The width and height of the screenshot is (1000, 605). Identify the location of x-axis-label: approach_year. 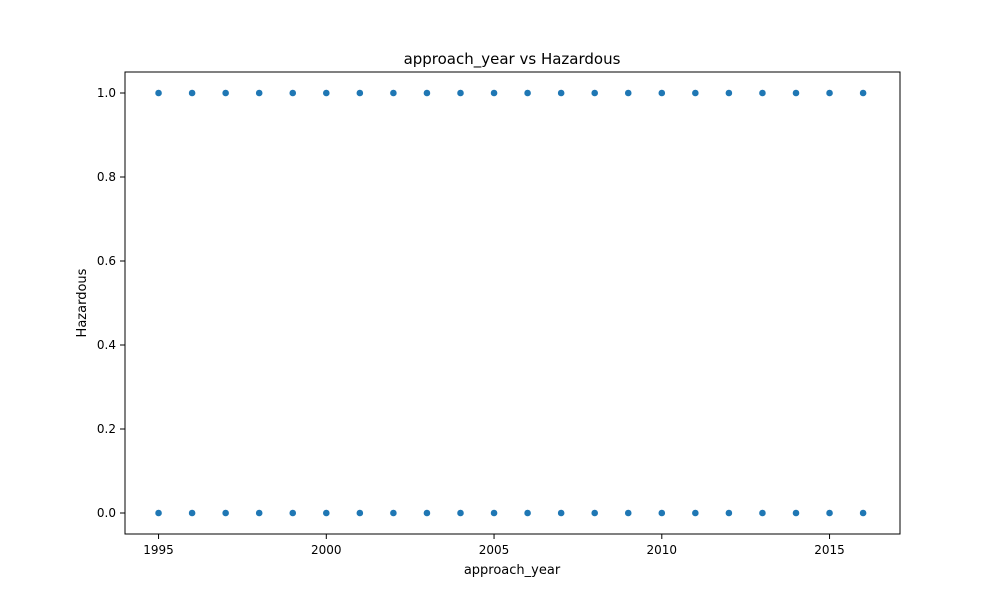
(512, 570).